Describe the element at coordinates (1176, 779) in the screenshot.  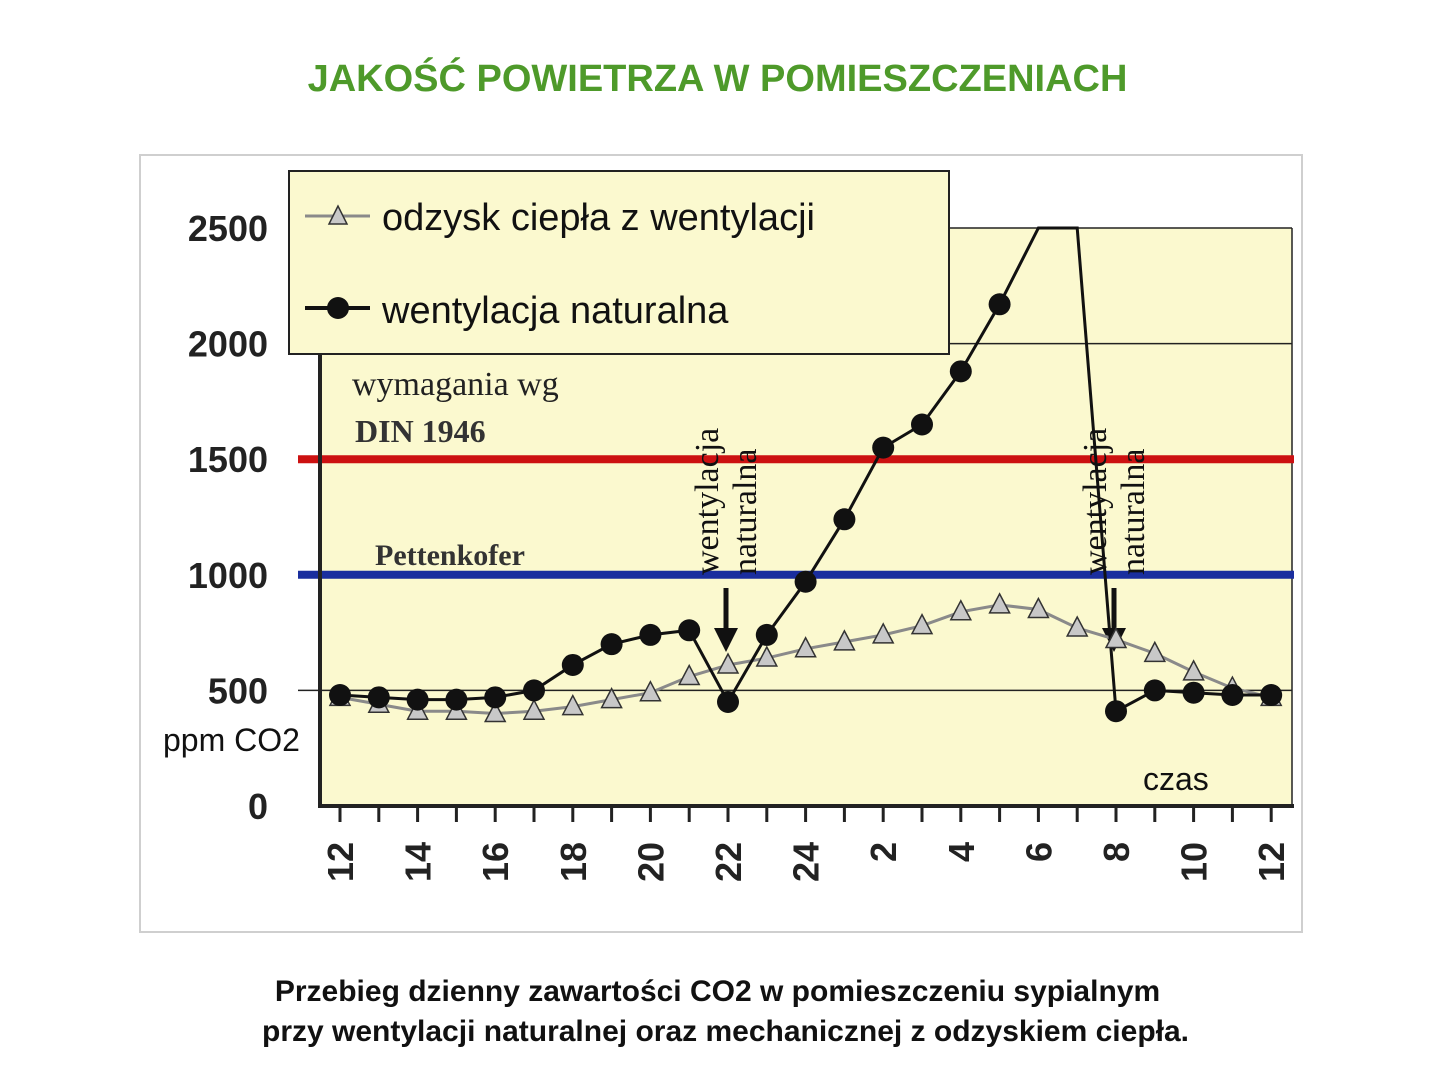
I see `x-axis-label: czas` at that location.